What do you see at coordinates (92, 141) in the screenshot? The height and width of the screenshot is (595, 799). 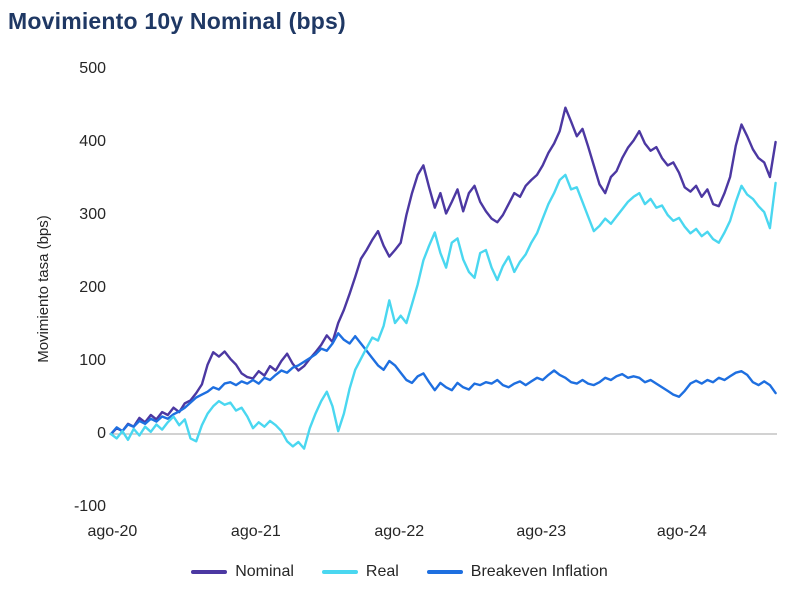 I see `y-tick-label: 400` at bounding box center [92, 141].